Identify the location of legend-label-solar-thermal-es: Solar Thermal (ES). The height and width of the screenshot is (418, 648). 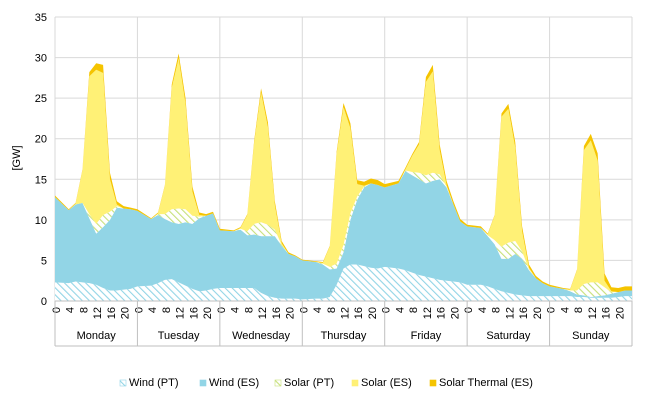
(486, 383).